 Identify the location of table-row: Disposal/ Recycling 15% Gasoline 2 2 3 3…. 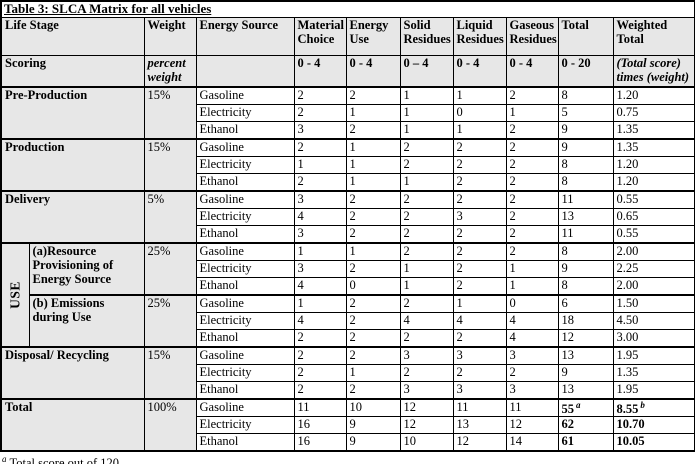
(347, 372).